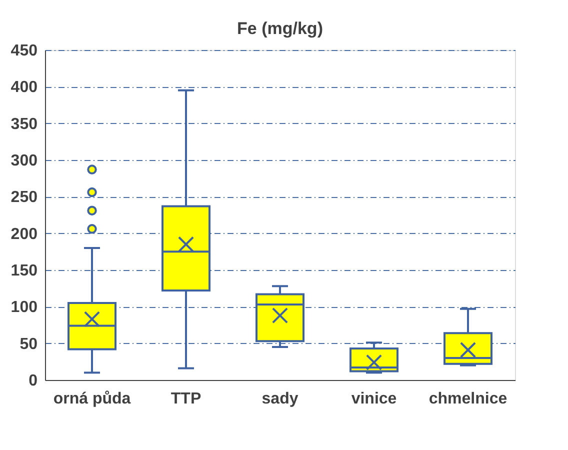 This screenshot has height=450, width=568. What do you see at coordinates (24, 51) in the screenshot?
I see `y-tick-label: 450` at bounding box center [24, 51].